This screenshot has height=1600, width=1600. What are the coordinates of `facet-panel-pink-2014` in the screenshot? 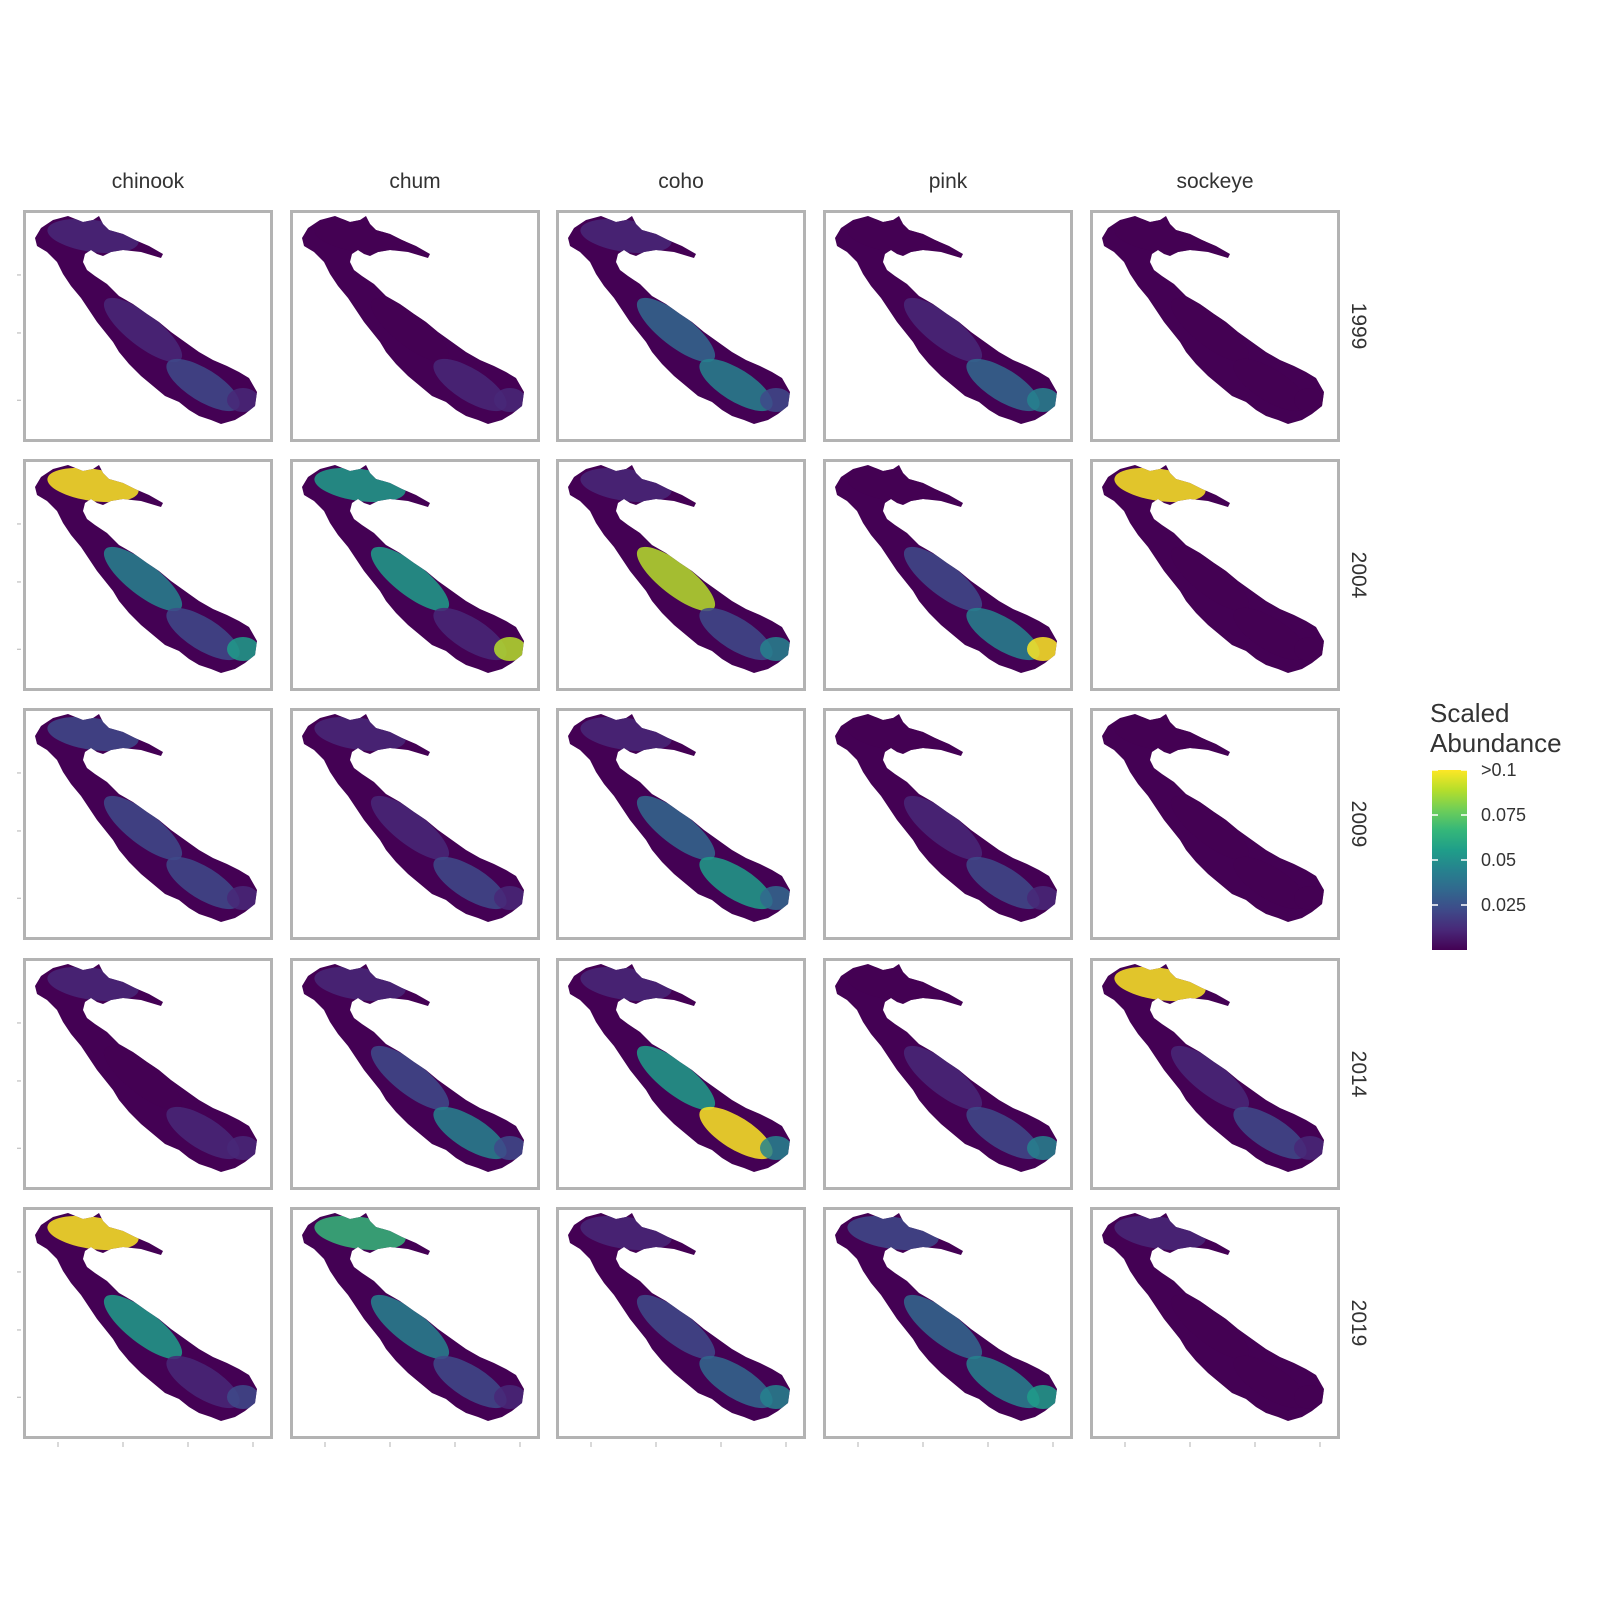 It's located at (948, 1074).